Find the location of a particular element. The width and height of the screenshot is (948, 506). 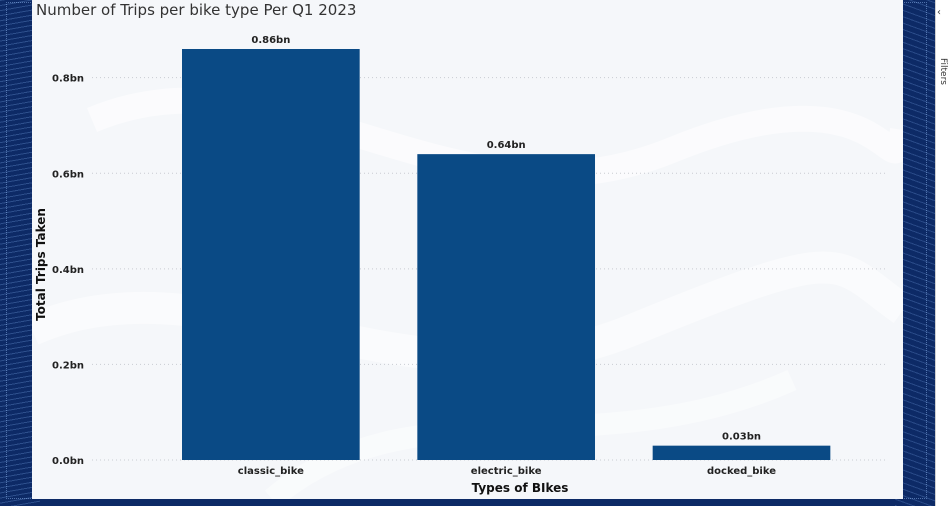

y-tick-label: 0.4bn is located at coordinates (68, 270).